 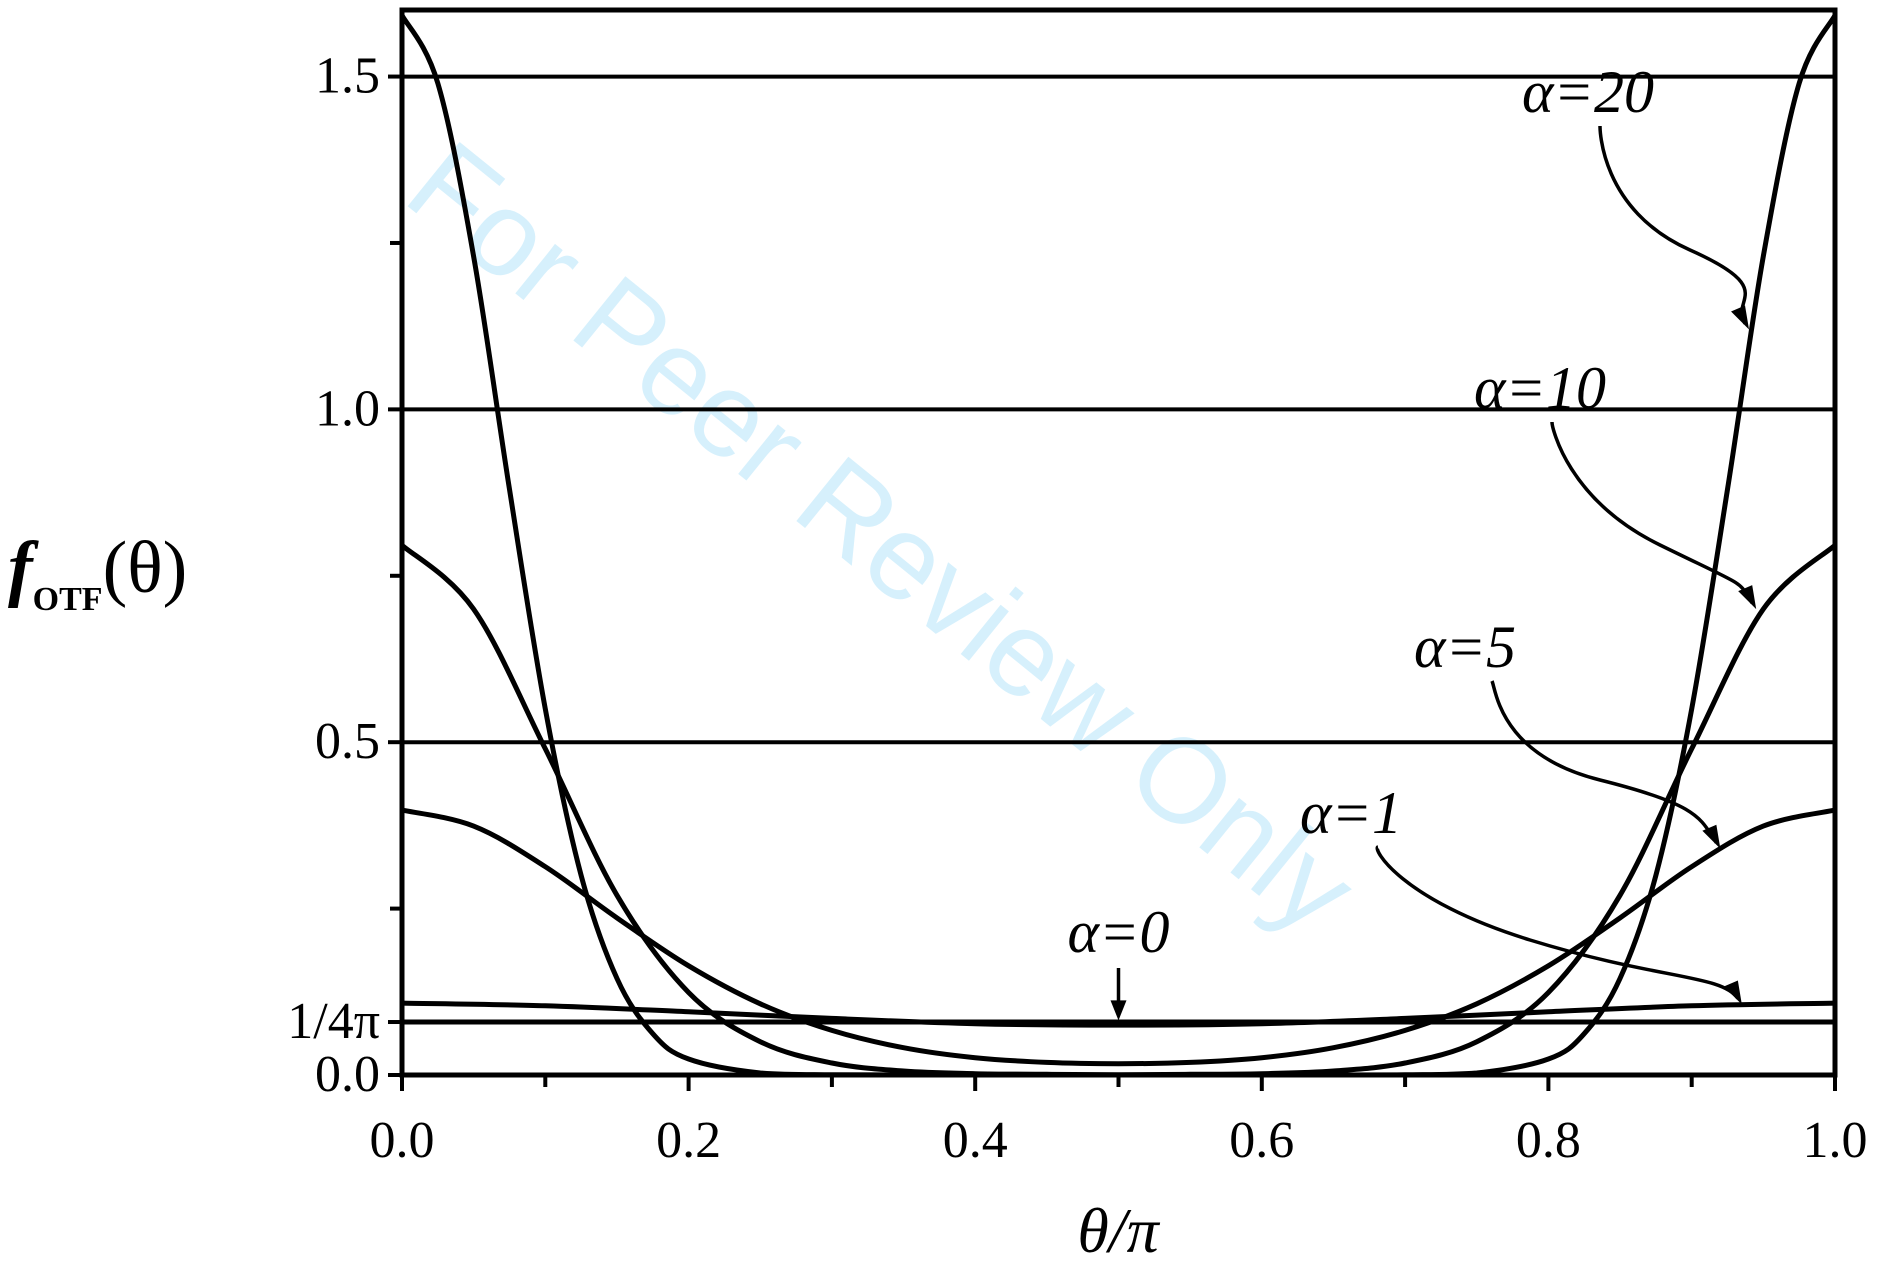 I want to click on y-tick-label-3: 1.0, so click(x=347, y=408).